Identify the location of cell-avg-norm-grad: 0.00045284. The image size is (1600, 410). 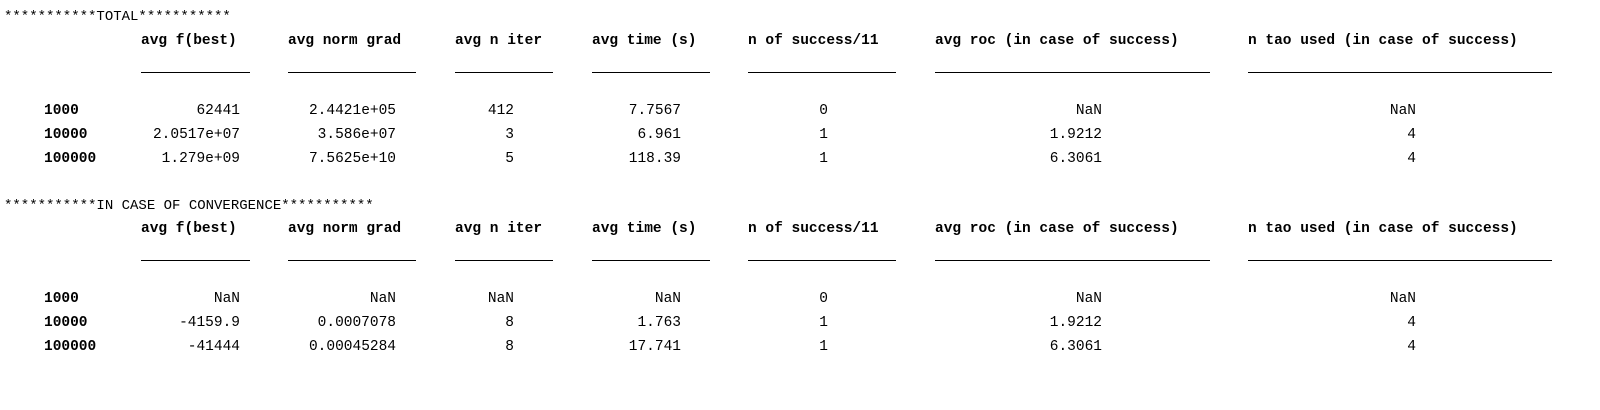
(352, 347).